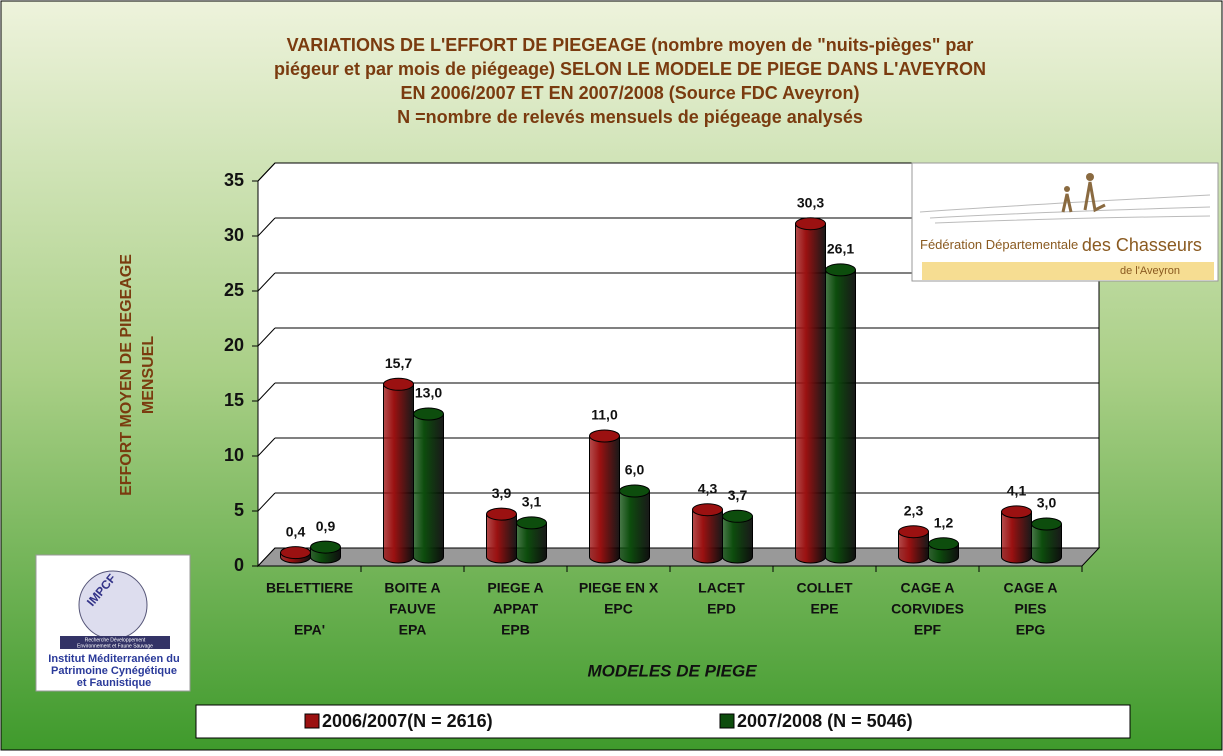  What do you see at coordinates (234, 345) in the screenshot?
I see `y-tick-label: 20` at bounding box center [234, 345].